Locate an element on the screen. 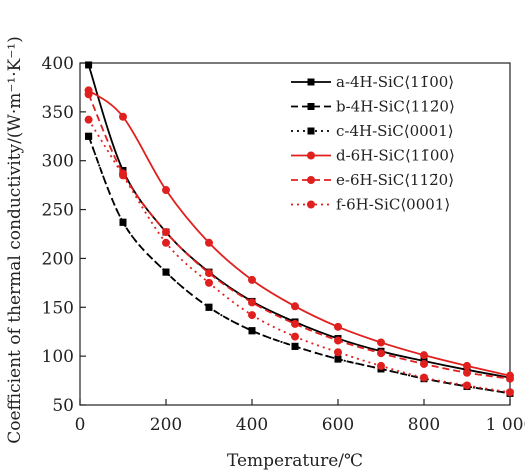 This screenshot has width=525, height=473. y-tick-label: 100 is located at coordinates (58, 357).